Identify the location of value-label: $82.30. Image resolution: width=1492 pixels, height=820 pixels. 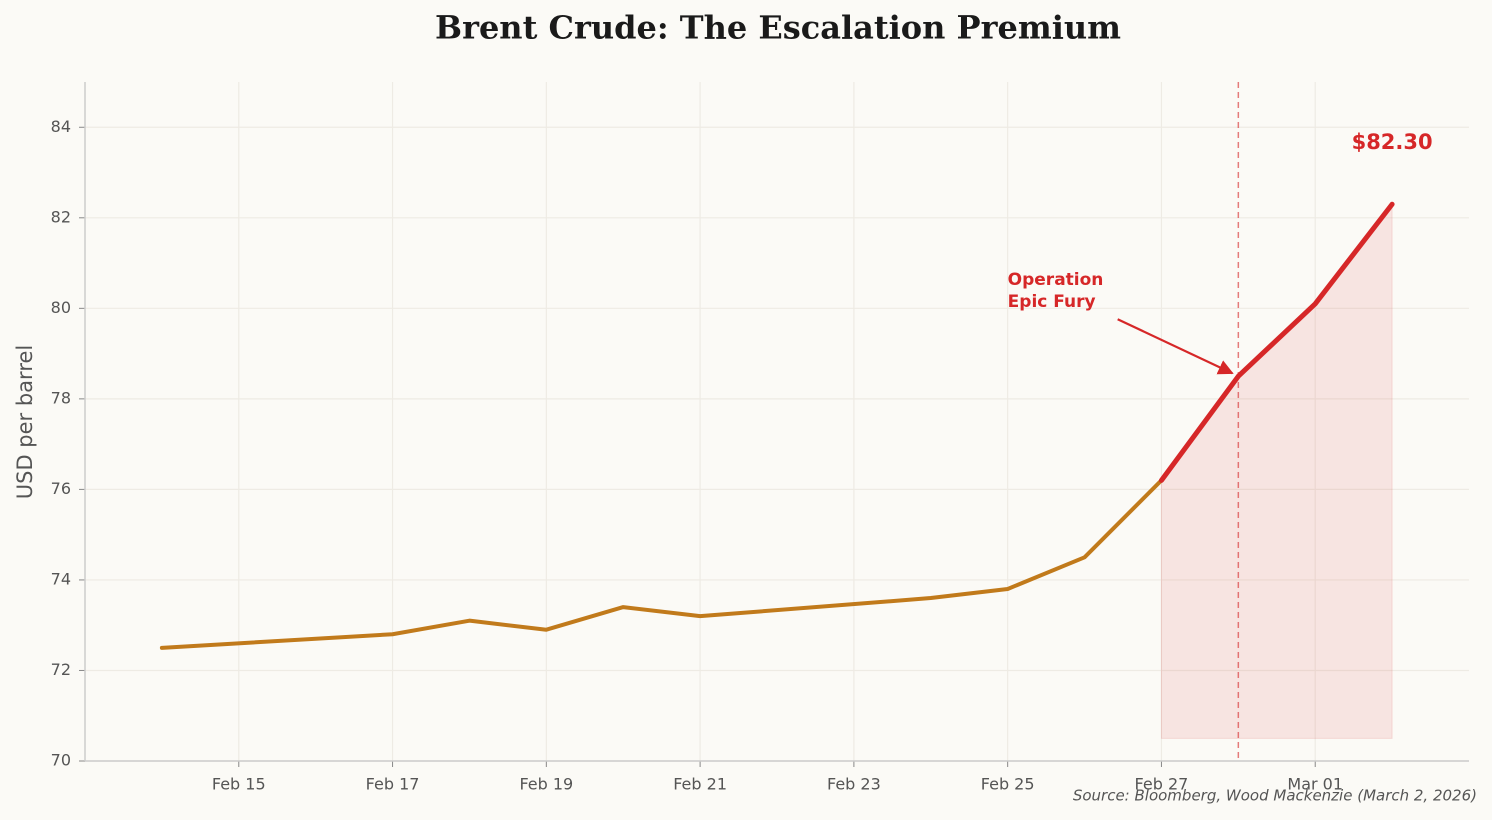
(1392, 142).